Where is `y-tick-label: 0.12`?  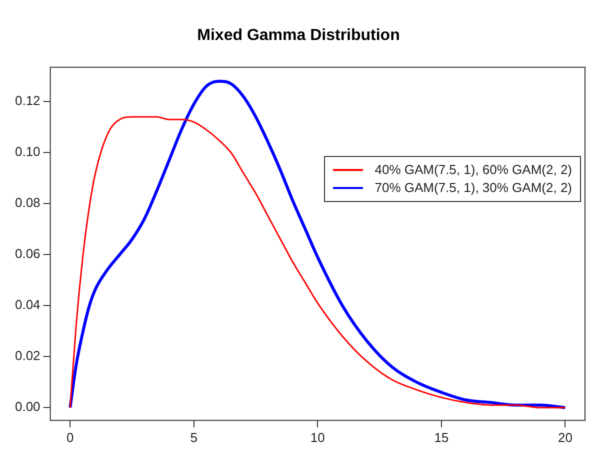 y-tick-label: 0.12 is located at coordinates (27, 100).